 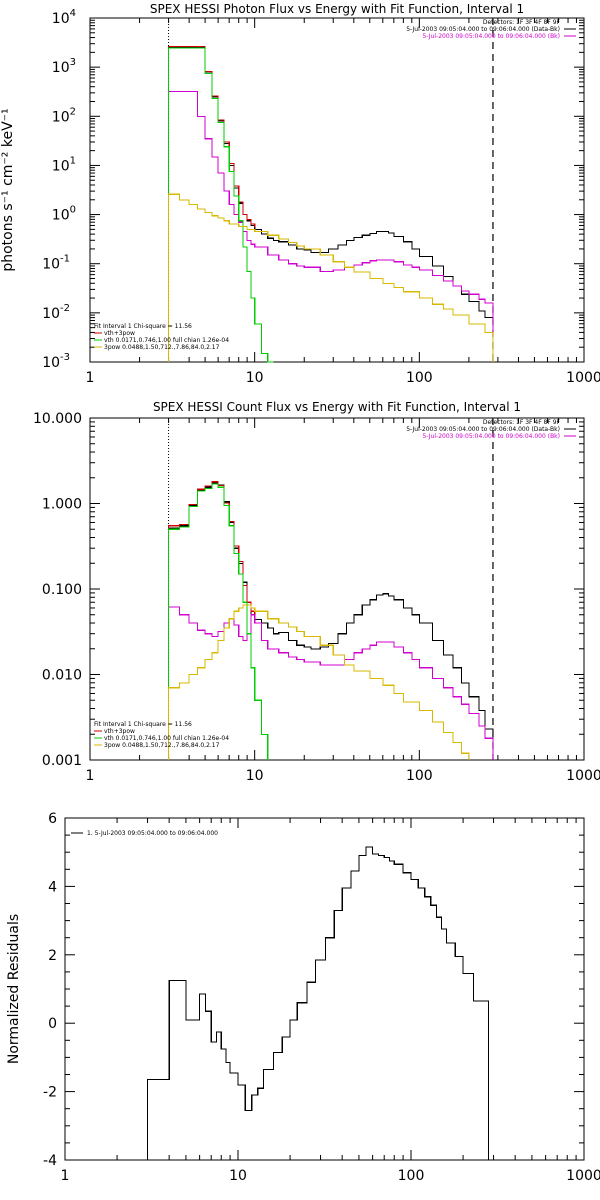 What do you see at coordinates (50, 1161) in the screenshot?
I see `y-tick-label: -4` at bounding box center [50, 1161].